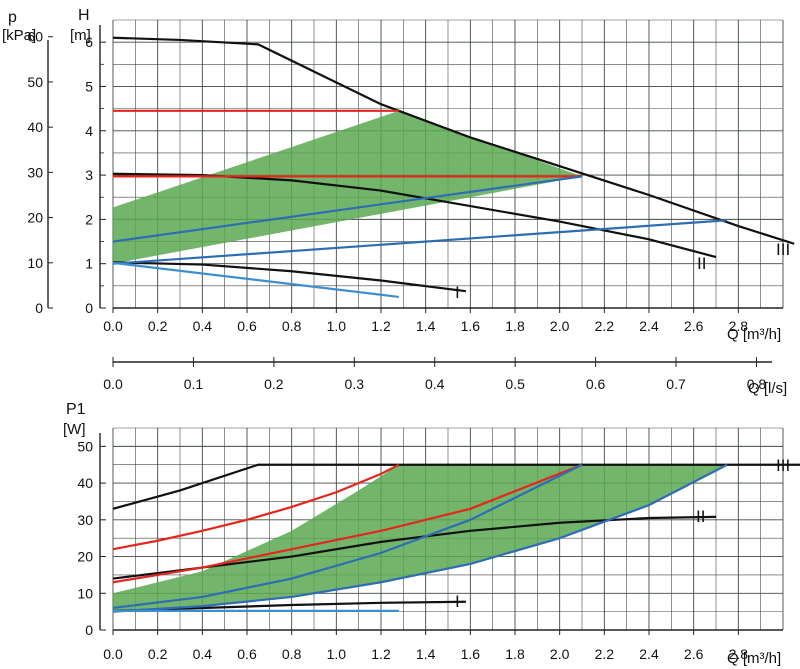 This screenshot has width=800, height=669. I want to click on lower-x-tick-label: 0.2, so click(158, 654).